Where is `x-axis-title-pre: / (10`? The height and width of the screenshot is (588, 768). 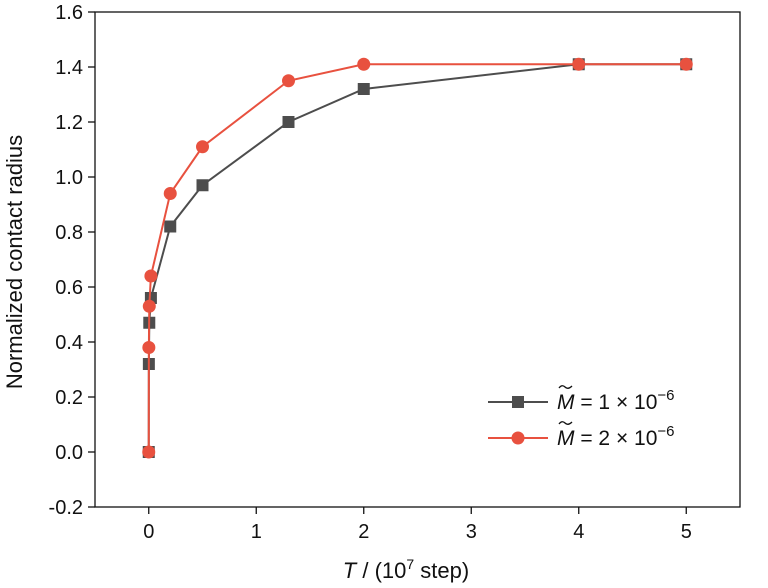
x-axis-title-pre: / (10 is located at coordinates (381, 570).